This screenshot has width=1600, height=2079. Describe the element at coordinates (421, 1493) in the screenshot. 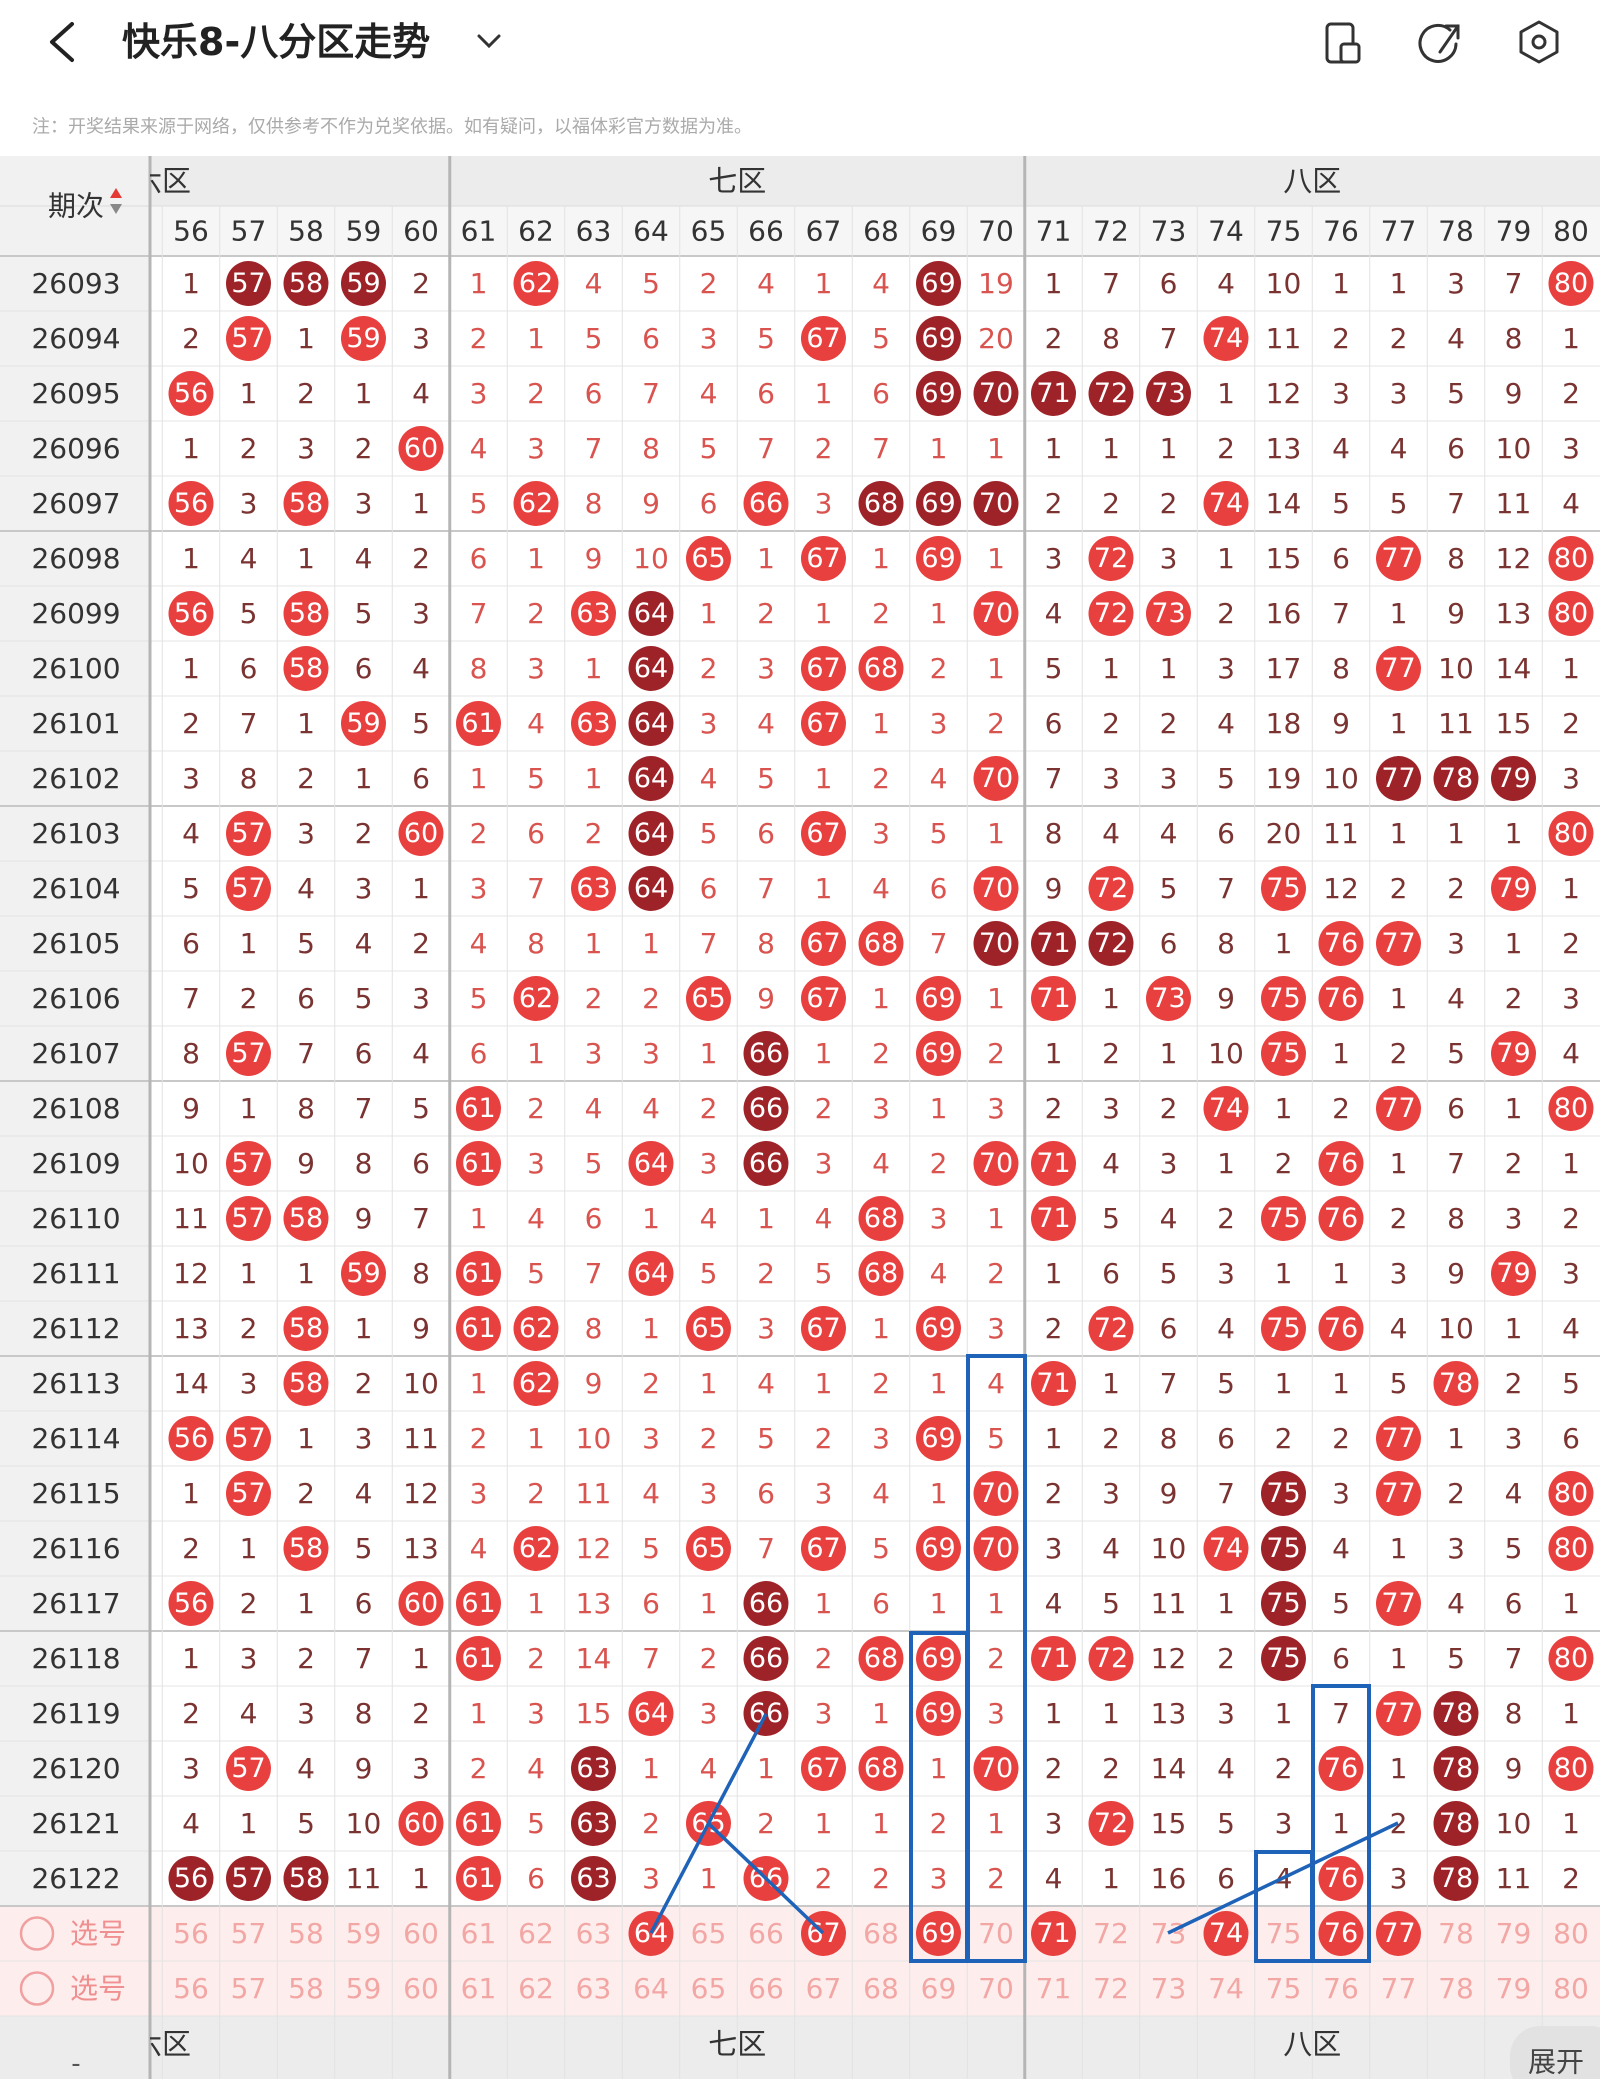

I see `miss-count: 12` at that location.